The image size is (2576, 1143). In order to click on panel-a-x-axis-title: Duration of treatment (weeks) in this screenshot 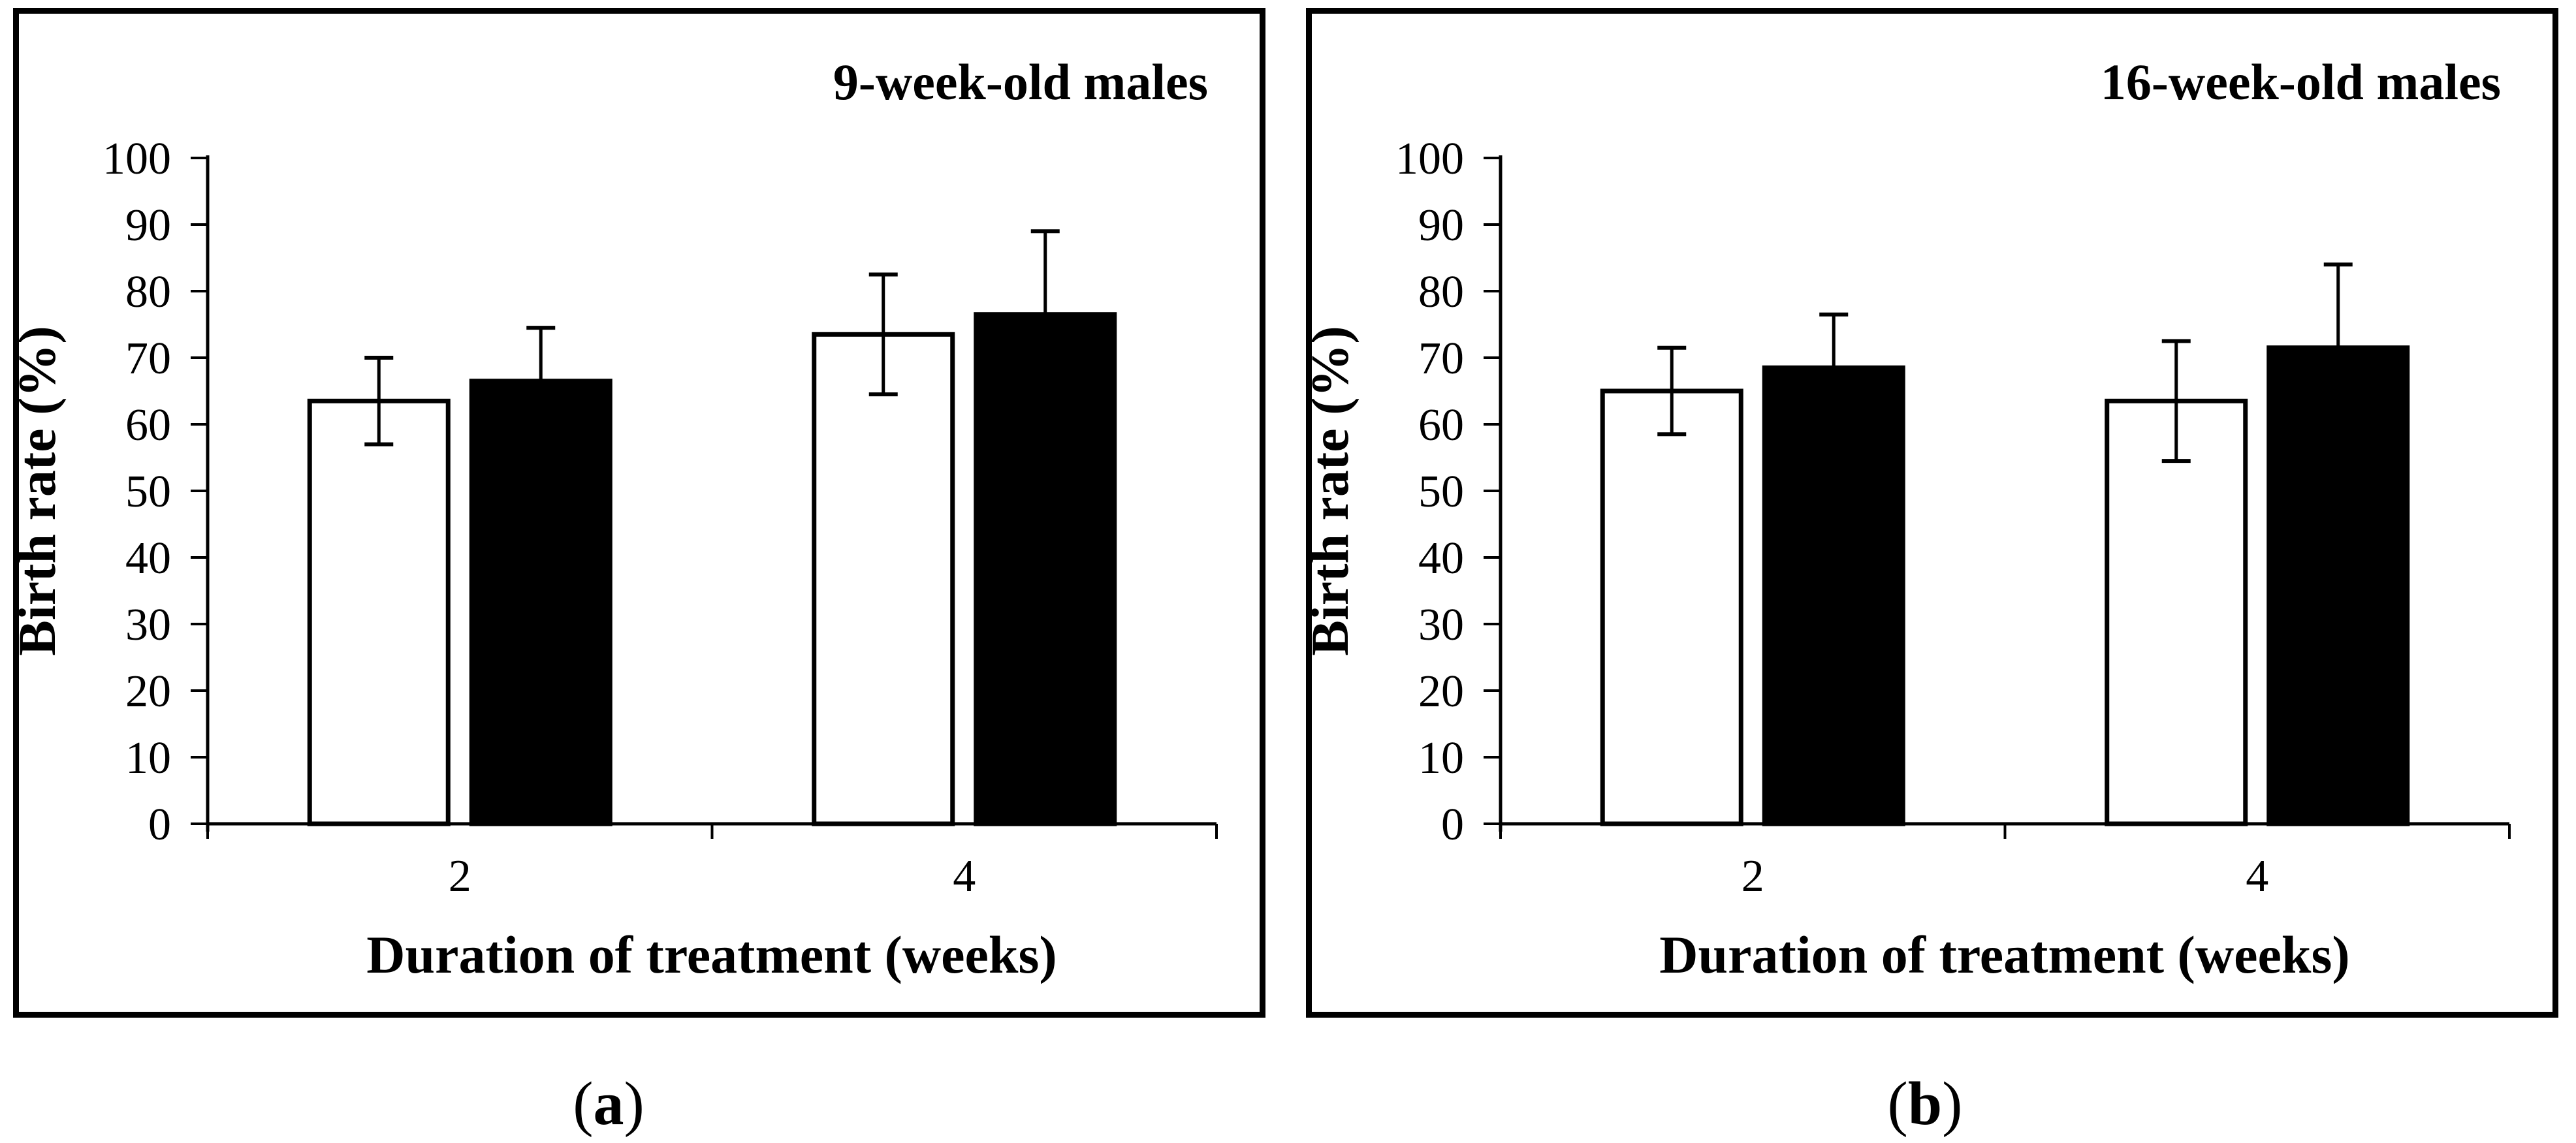, I will do `click(712, 954)`.